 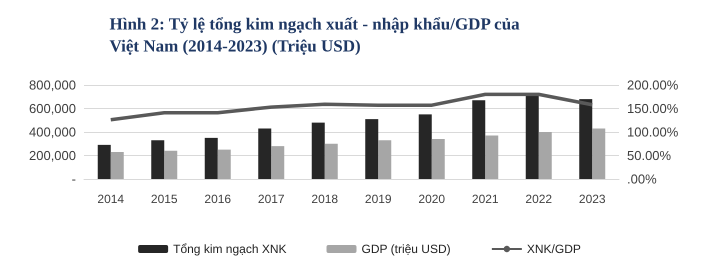 I want to click on x-tick-label: 2021, so click(x=485, y=199).